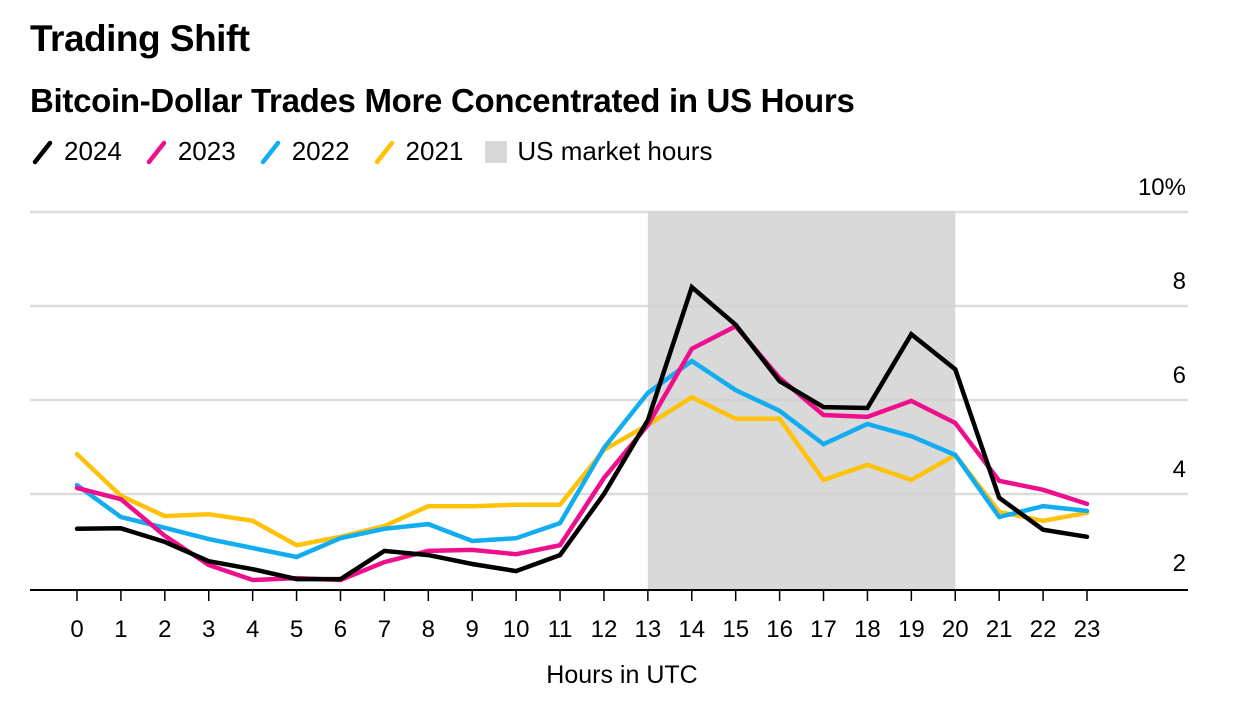 This screenshot has width=1233, height=707. Describe the element at coordinates (560, 629) in the screenshot. I see `x-tick-label: 11` at that location.